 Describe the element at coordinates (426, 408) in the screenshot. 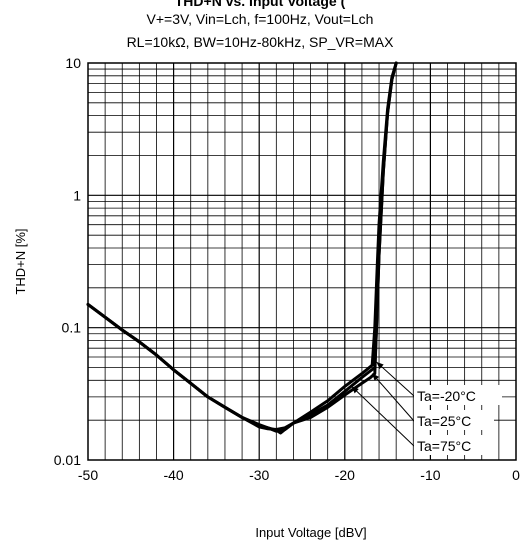

I see `annotations: Ta=-20°C Ta=25°C Ta=75°C` at that location.